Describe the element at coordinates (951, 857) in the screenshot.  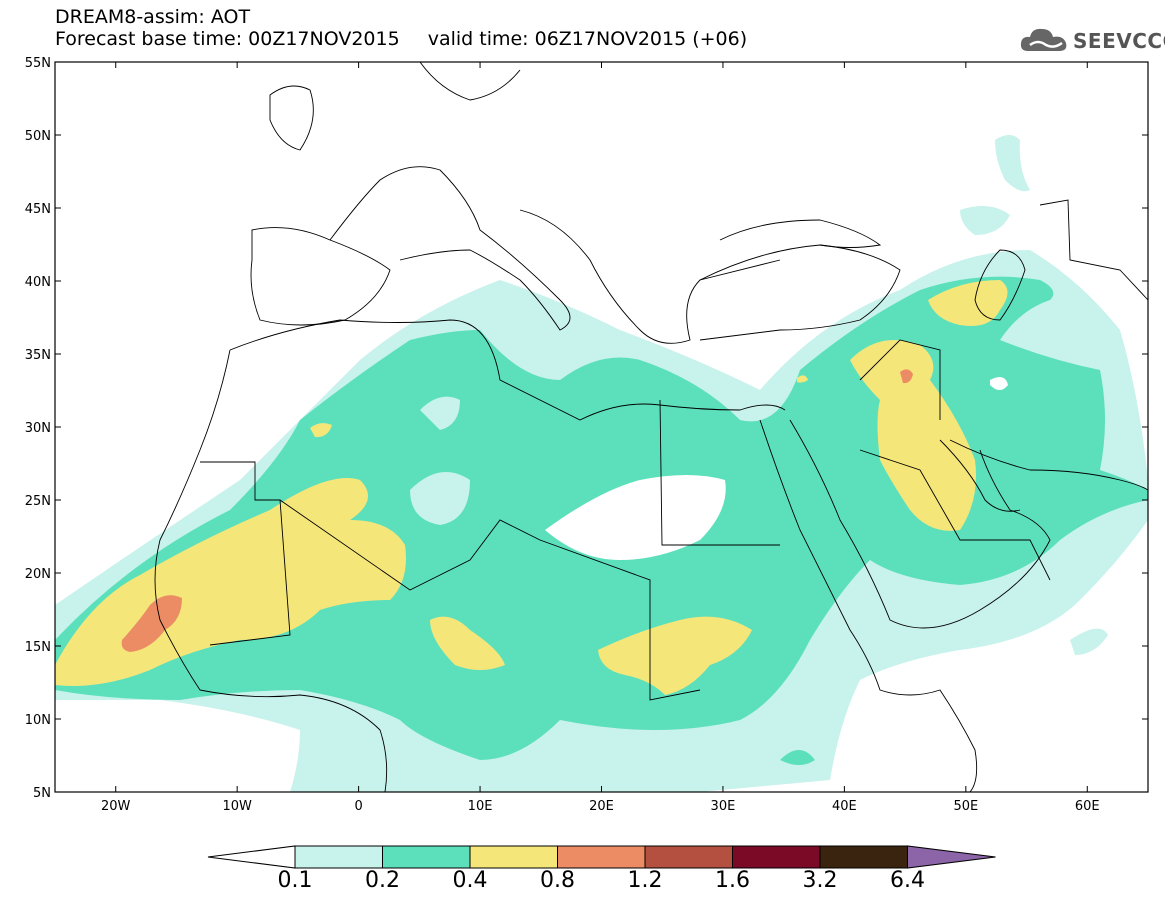
I see `colorbar-over-arrow` at that location.